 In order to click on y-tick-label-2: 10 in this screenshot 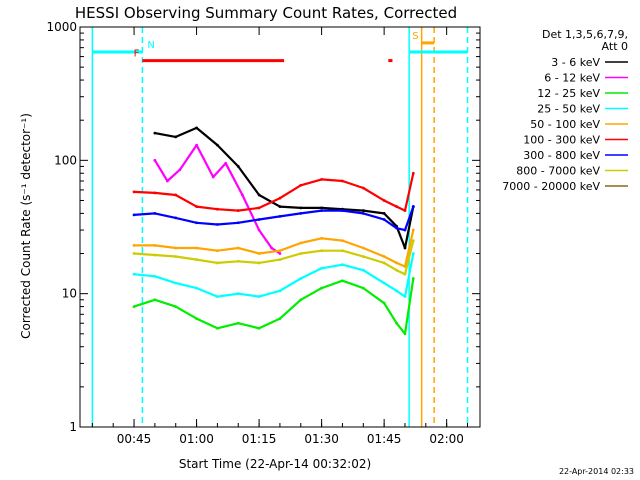, I will do `click(69, 294)`.